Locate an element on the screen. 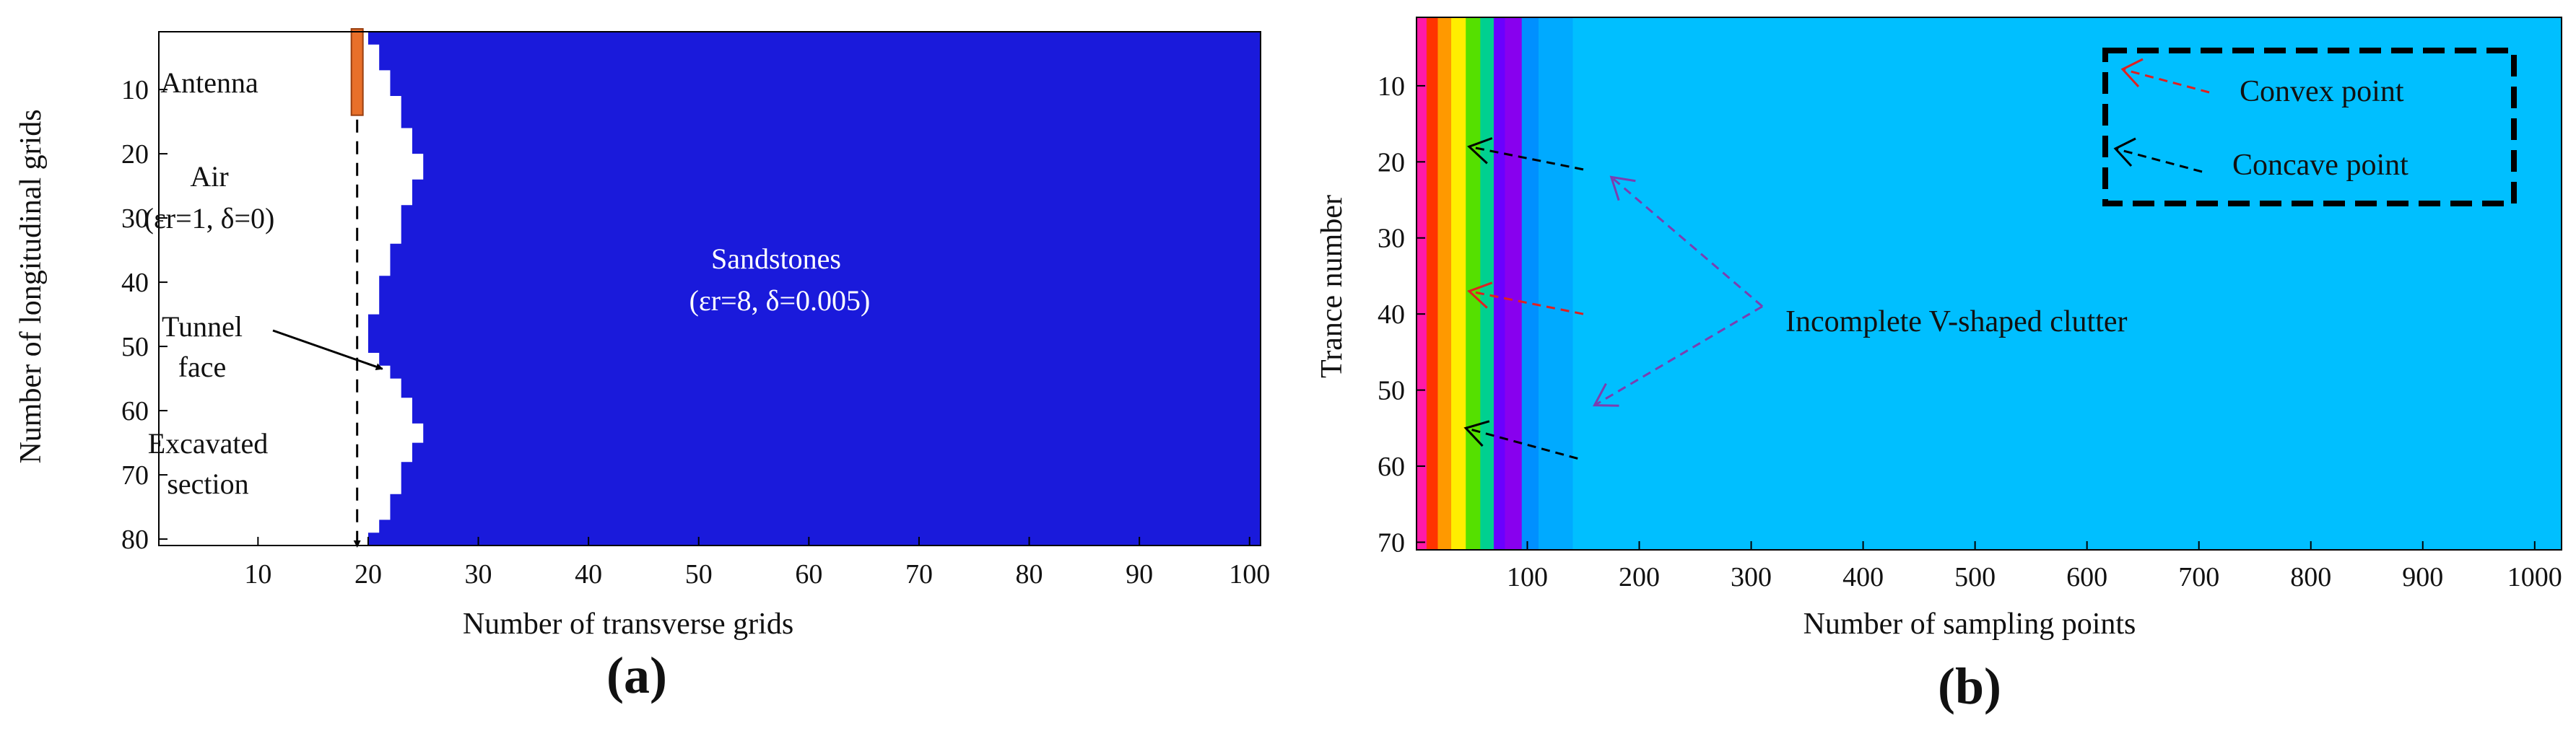  x-tick-label-a: 50 is located at coordinates (699, 574).